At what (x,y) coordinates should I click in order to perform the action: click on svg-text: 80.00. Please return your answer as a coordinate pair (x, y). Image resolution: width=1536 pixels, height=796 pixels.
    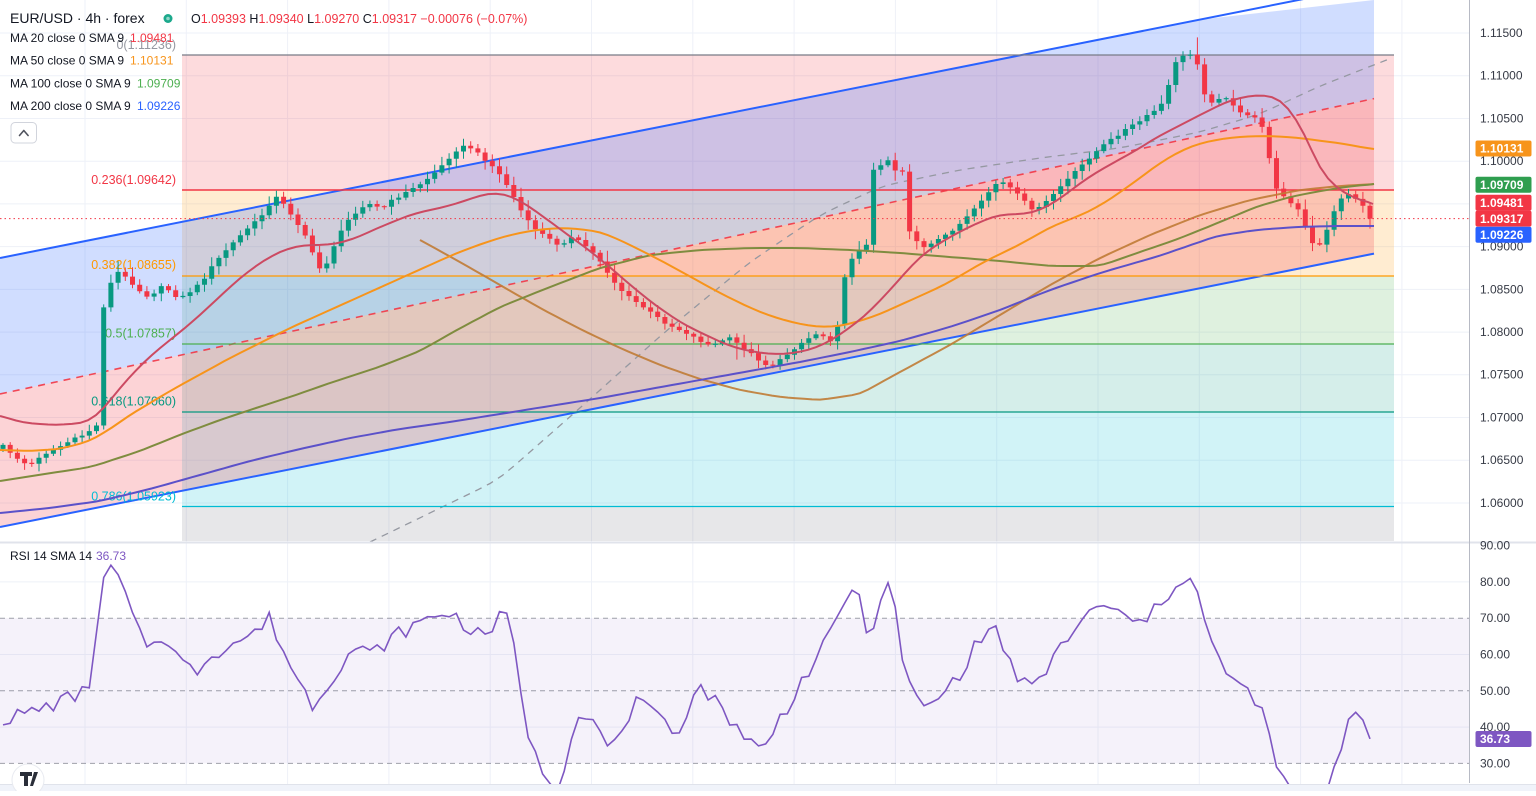
    Looking at the image, I should click on (1495, 582).